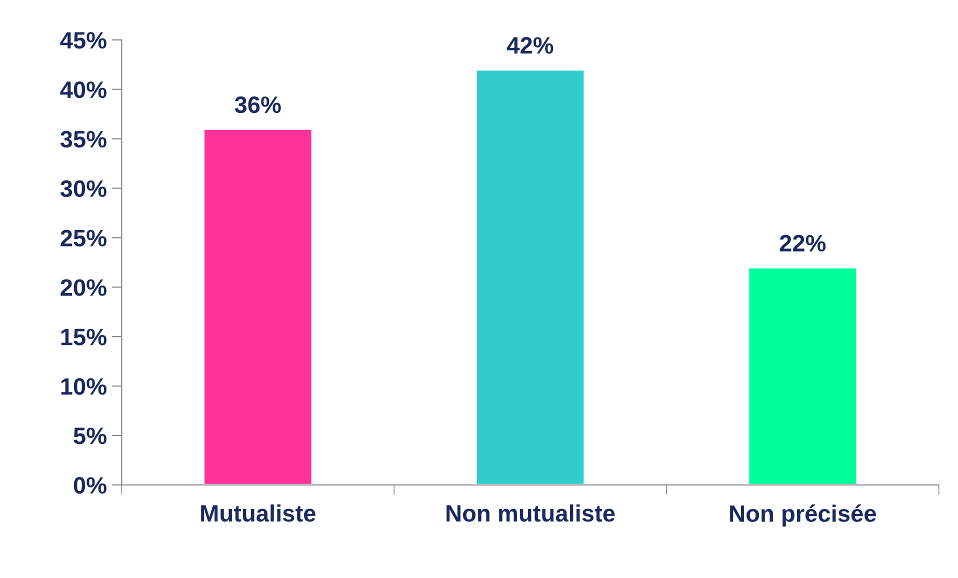  Describe the element at coordinates (83, 386) in the screenshot. I see `y-tick-label: 10%` at that location.